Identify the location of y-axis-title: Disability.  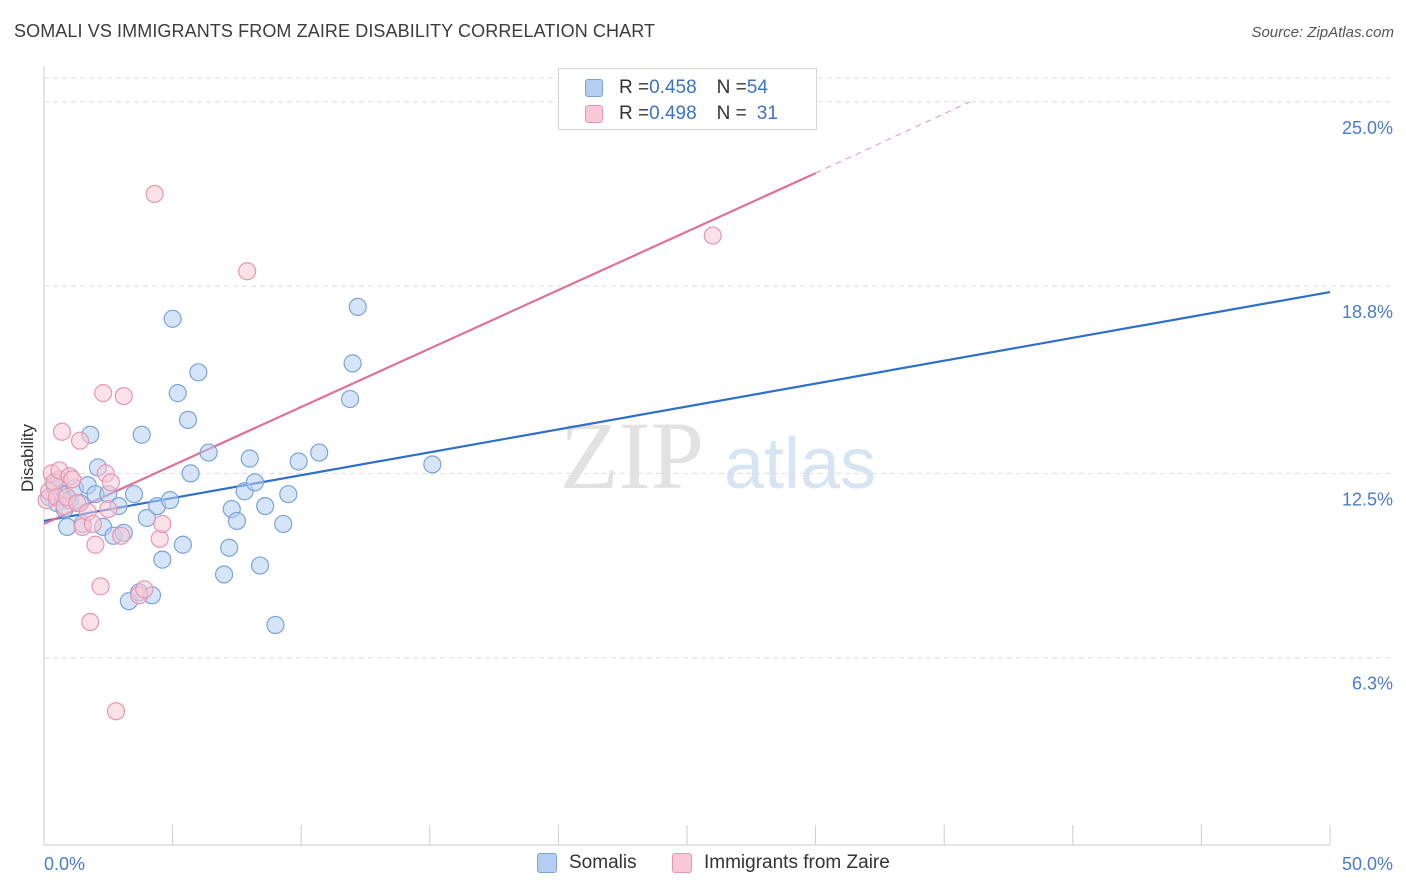
(27, 457).